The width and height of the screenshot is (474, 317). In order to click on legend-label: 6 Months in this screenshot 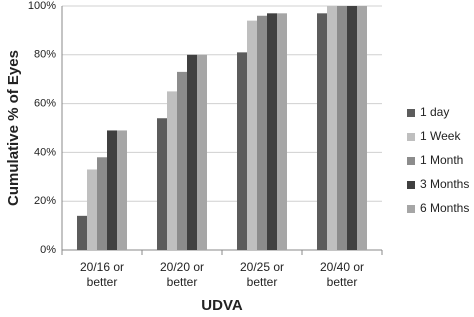, I will do `click(444, 208)`.